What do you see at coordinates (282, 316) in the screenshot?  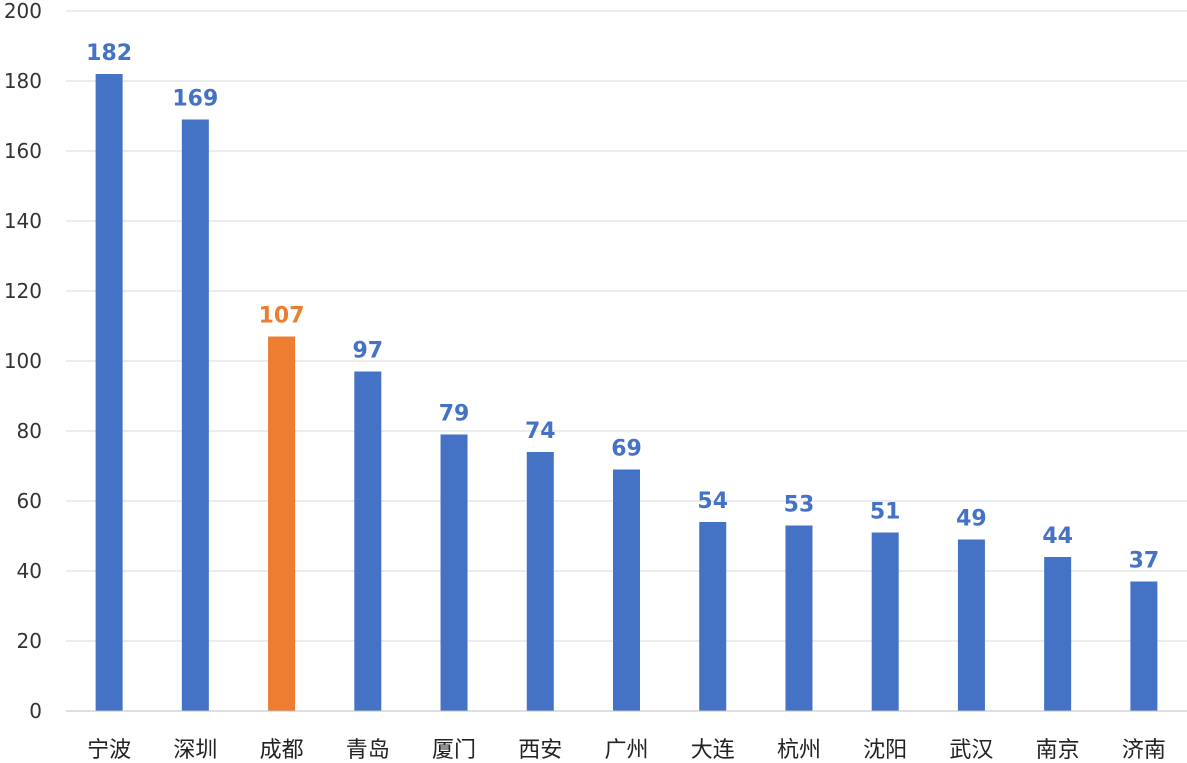 I see `data-label: 107` at bounding box center [282, 316].